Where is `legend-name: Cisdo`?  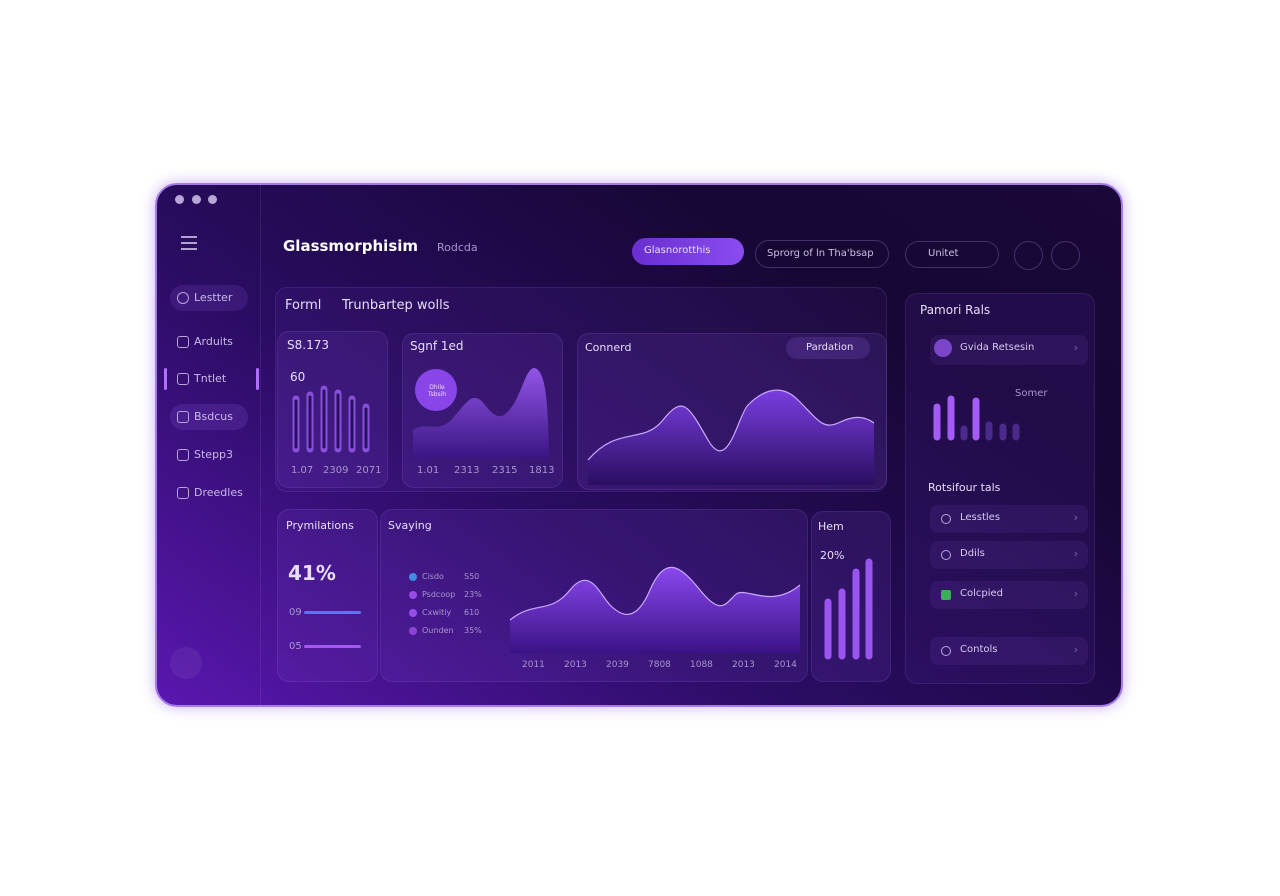
legend-name: Cisdo is located at coordinates (433, 576).